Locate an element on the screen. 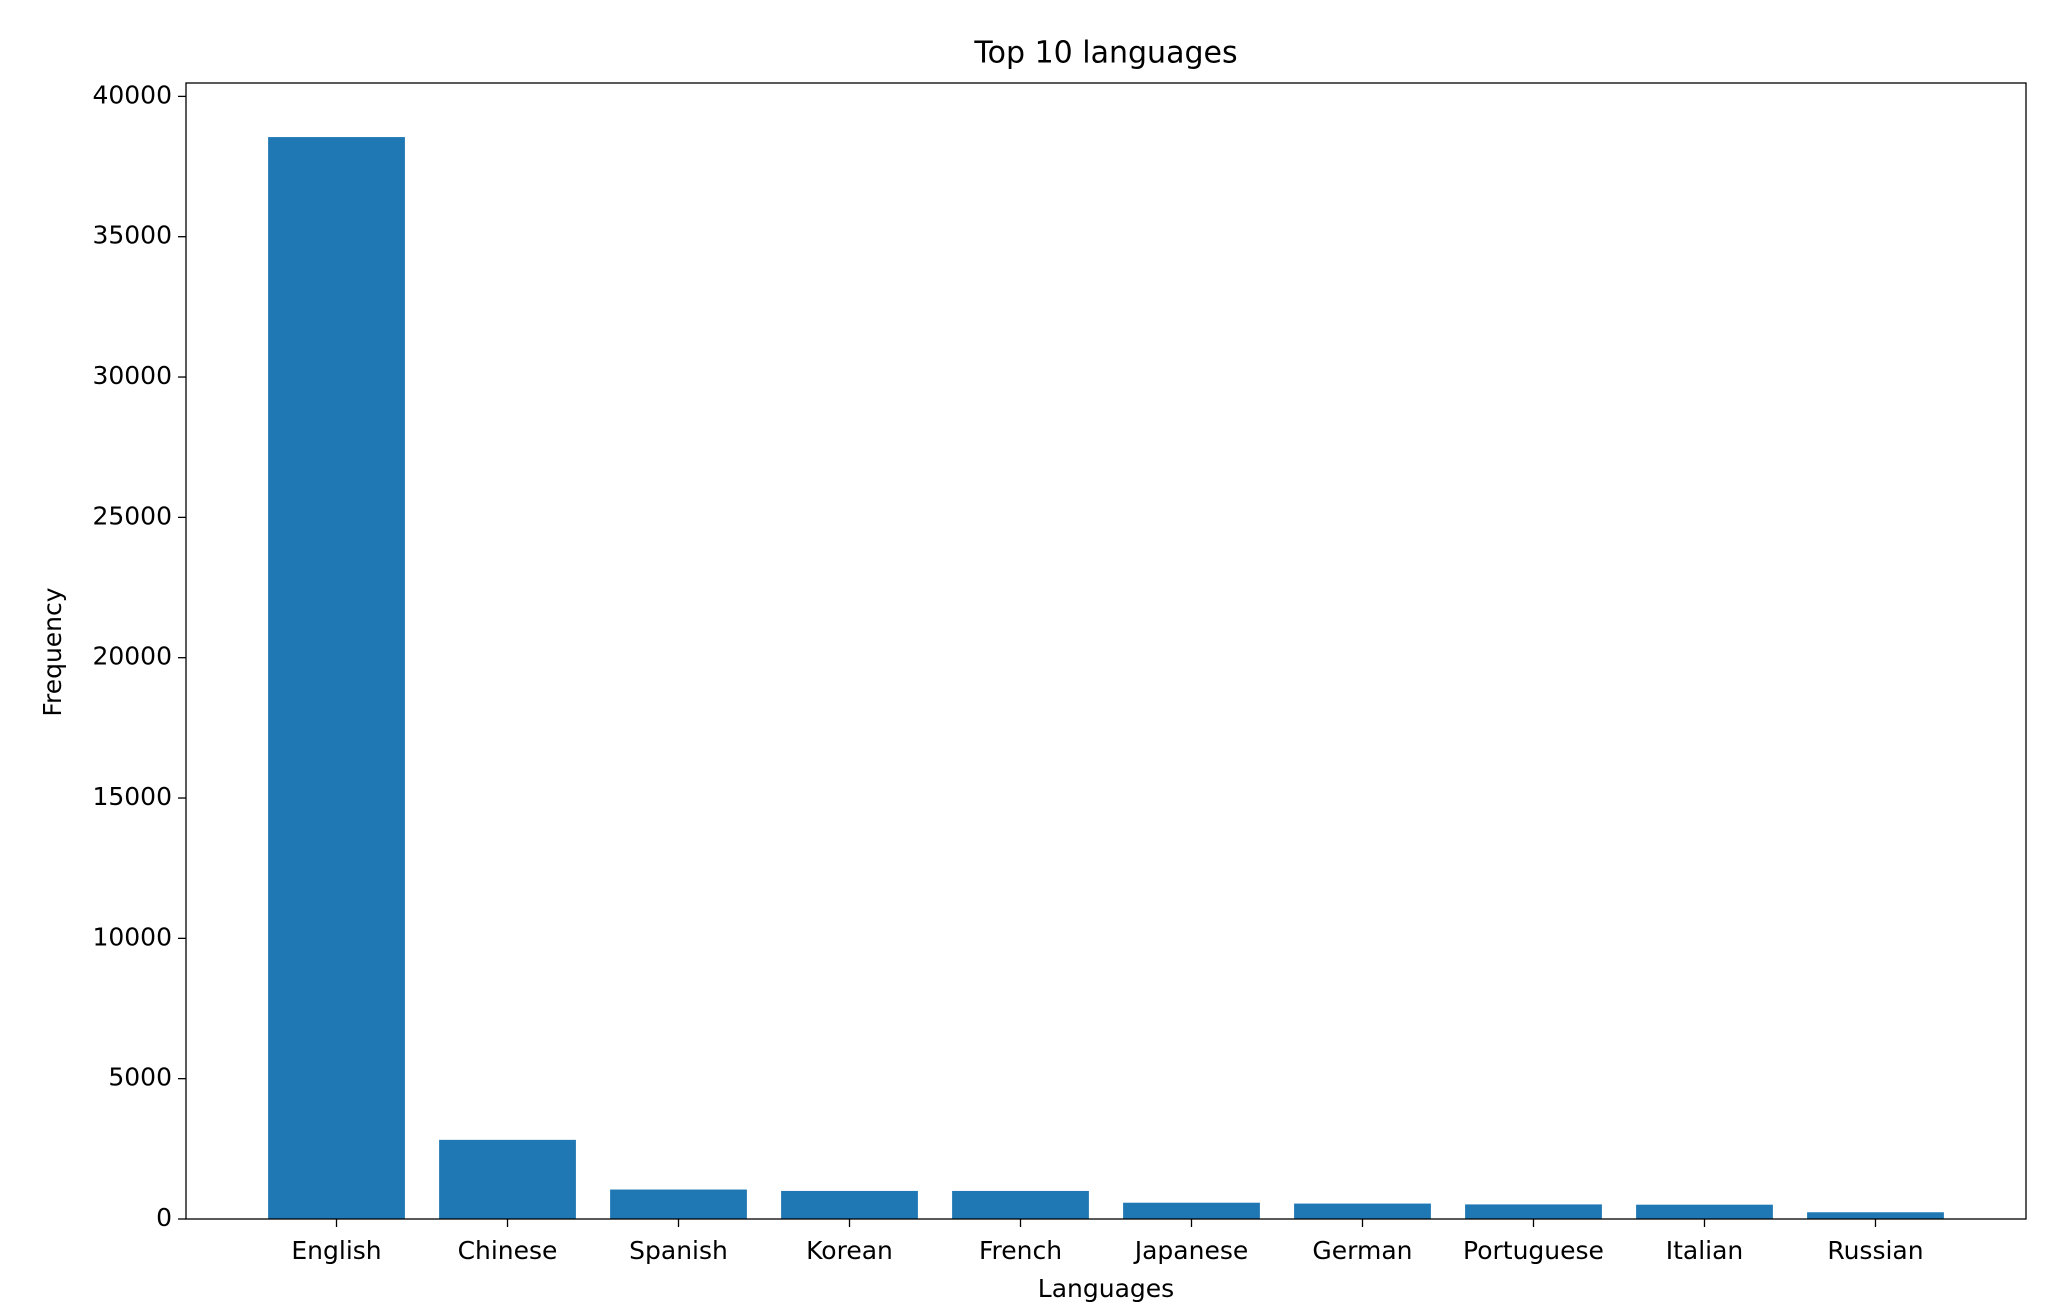  y-axis-label: Frequency is located at coordinates (52, 651).